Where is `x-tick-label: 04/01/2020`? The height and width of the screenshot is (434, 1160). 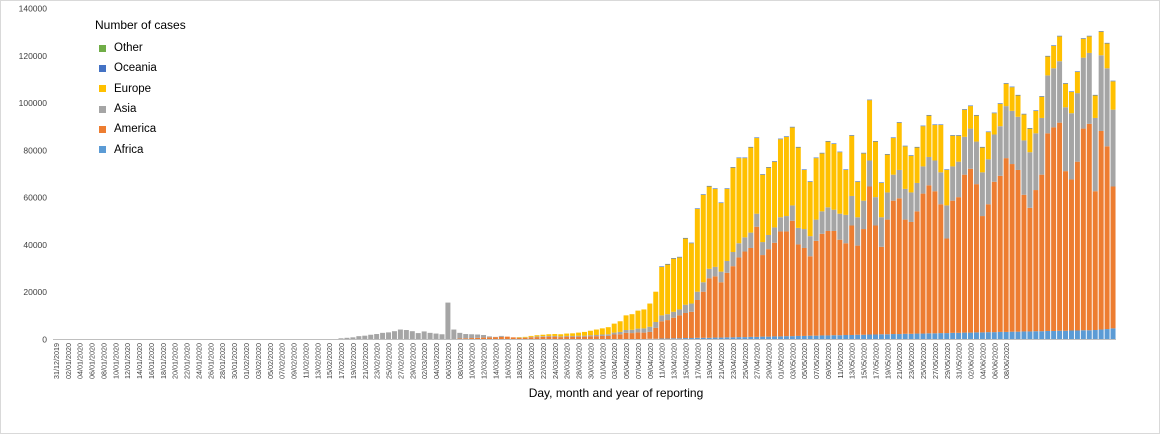 x-tick-label: 04/01/2020 is located at coordinates (80, 361).